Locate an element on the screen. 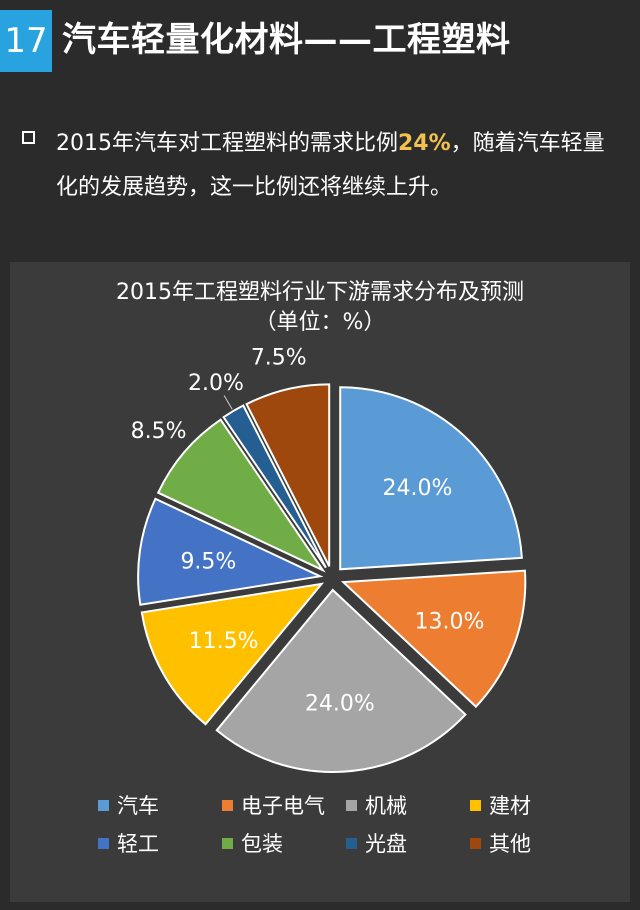 This screenshot has height=910, width=640. square-bullet-icon is located at coordinates (28, 137).